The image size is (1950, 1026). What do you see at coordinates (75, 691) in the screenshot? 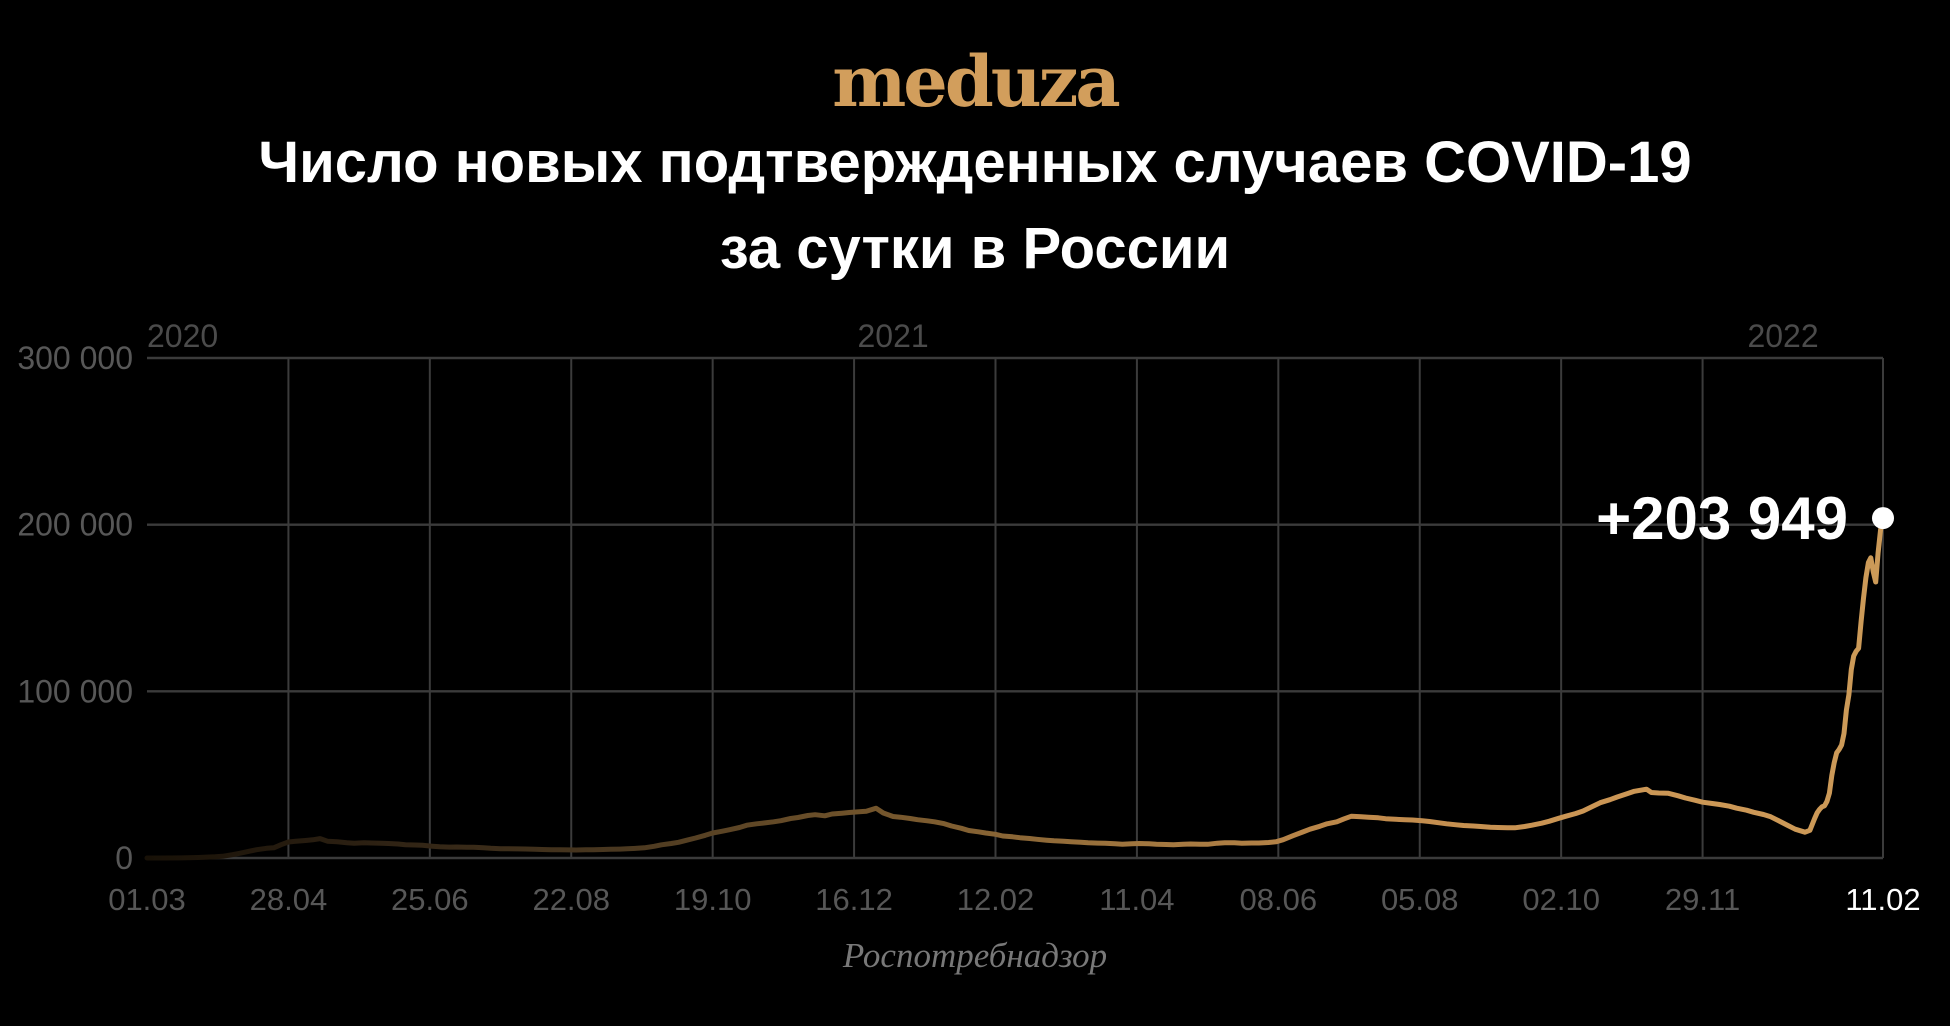
I see `y-tick-label: 100 000` at bounding box center [75, 691].